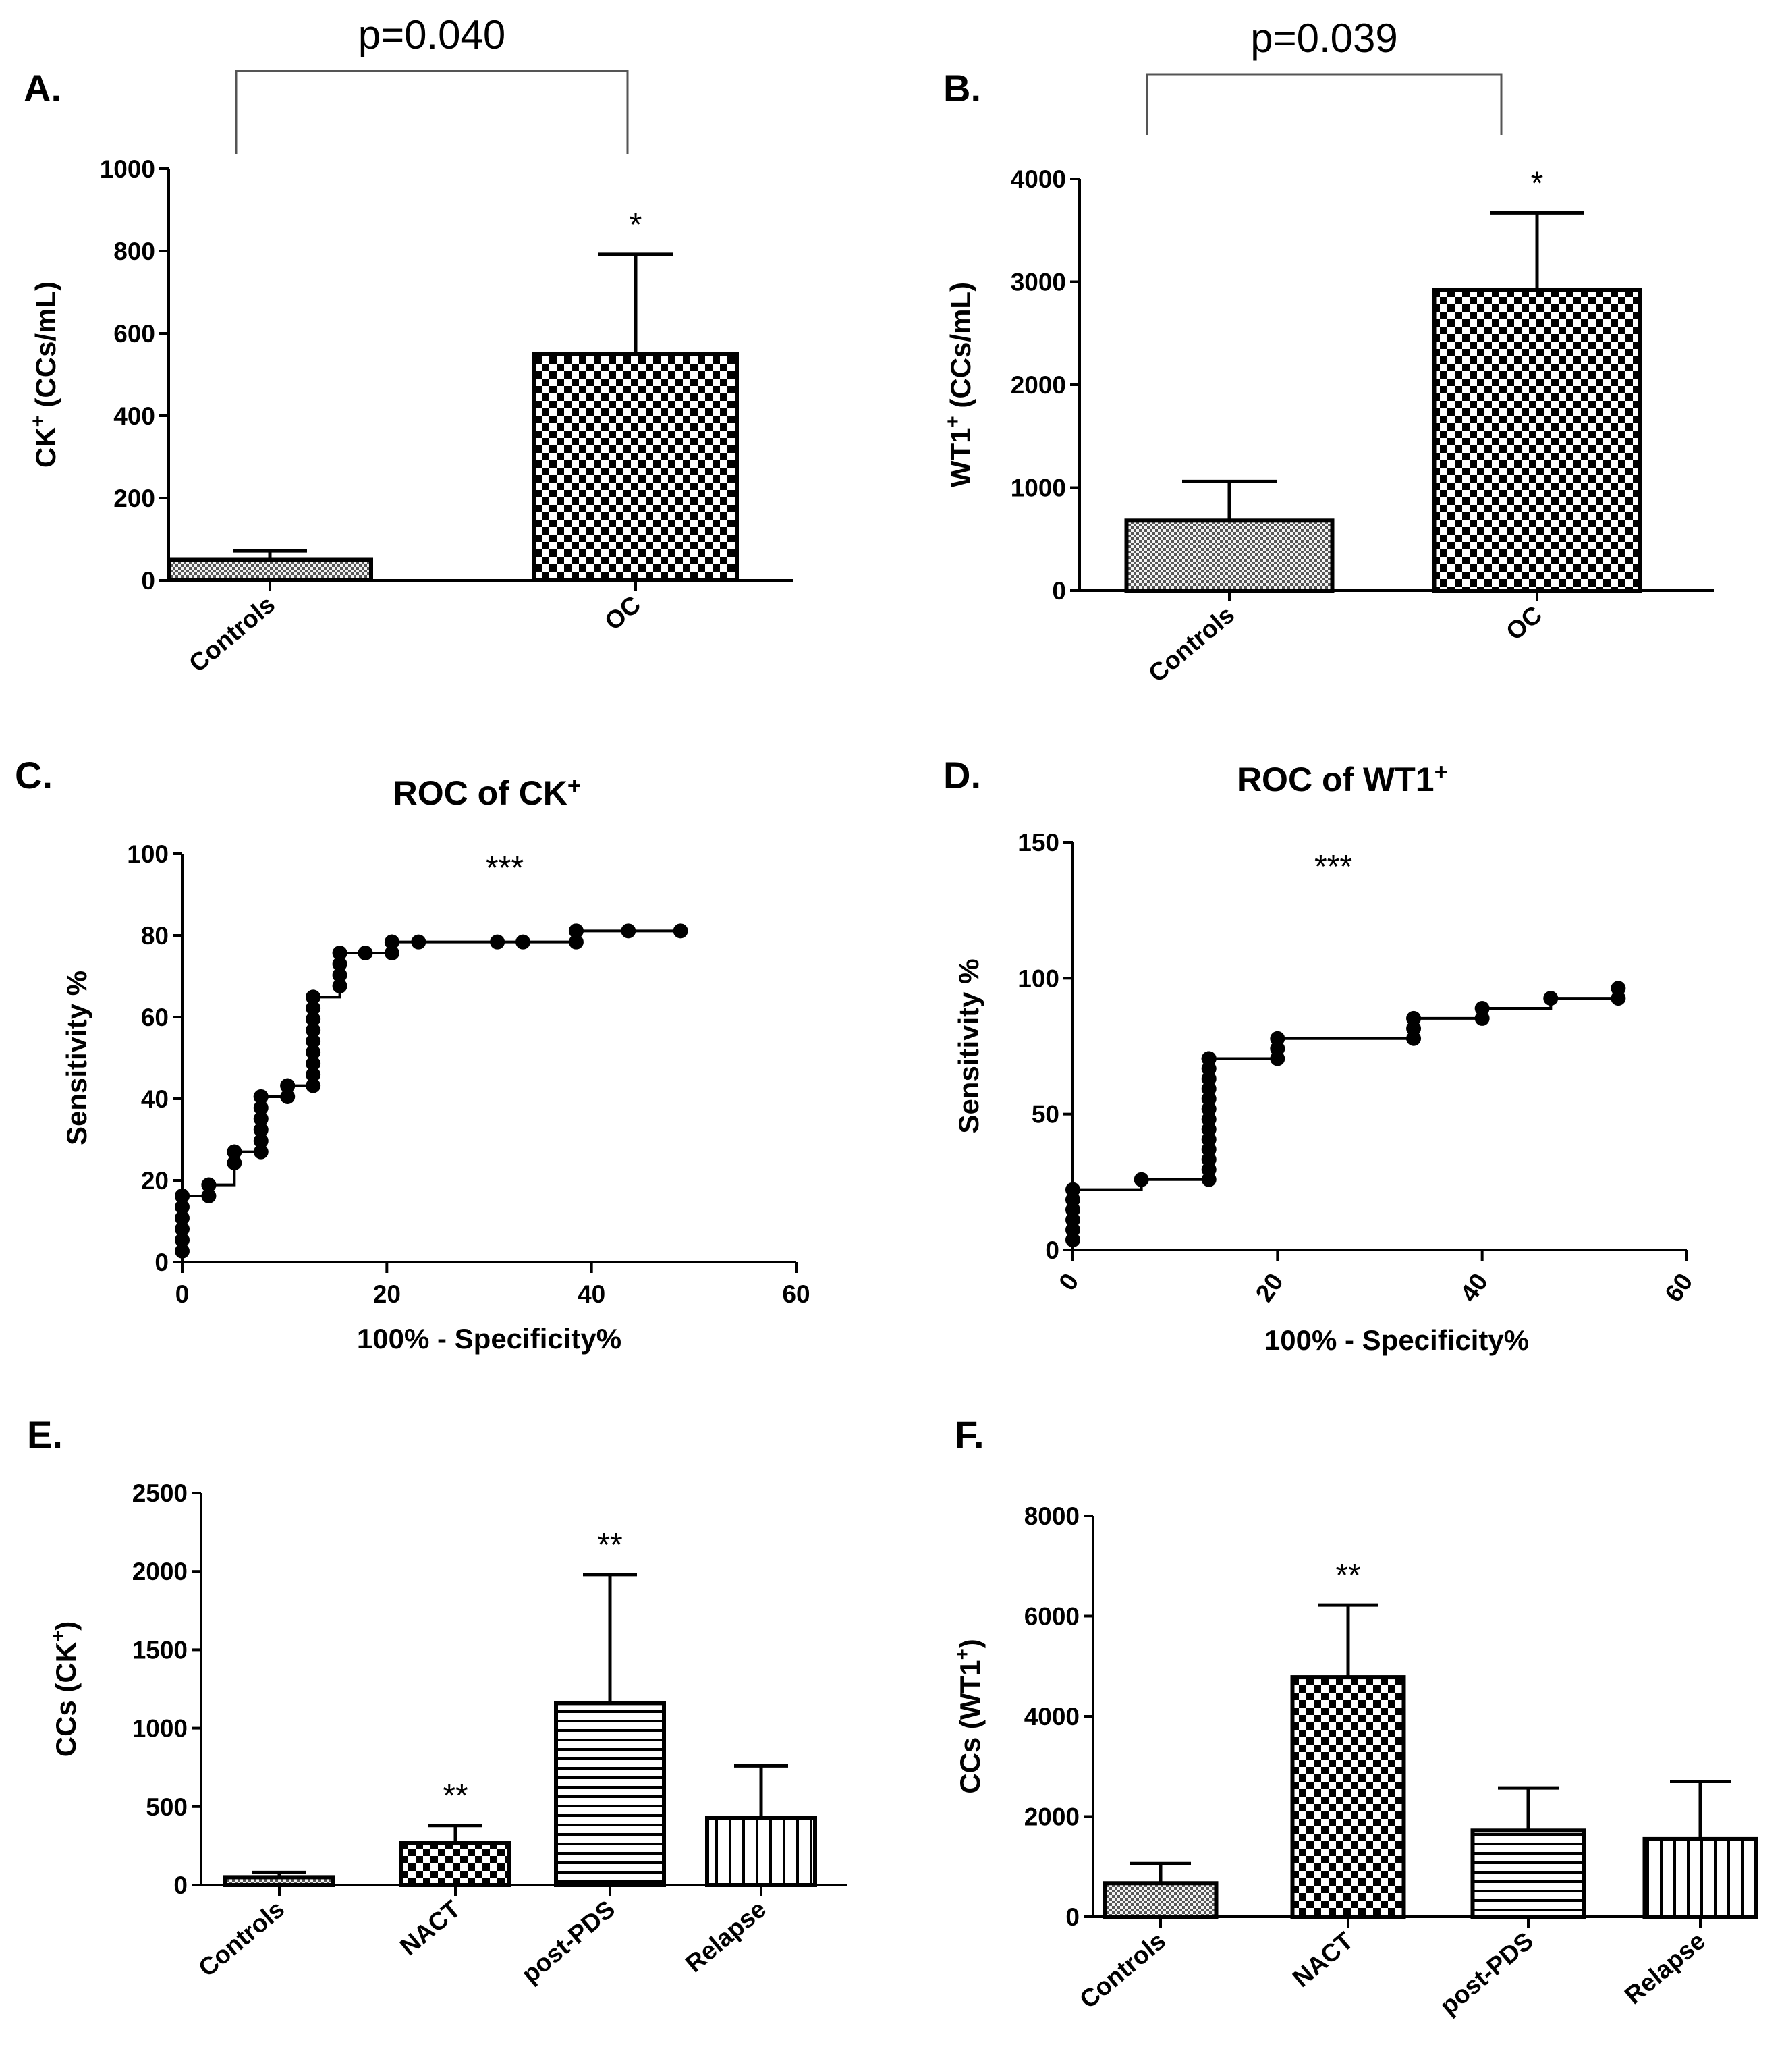 Image resolution: width=1784 pixels, height=2072 pixels. I want to click on y-tick-label: 80, so click(155, 936).